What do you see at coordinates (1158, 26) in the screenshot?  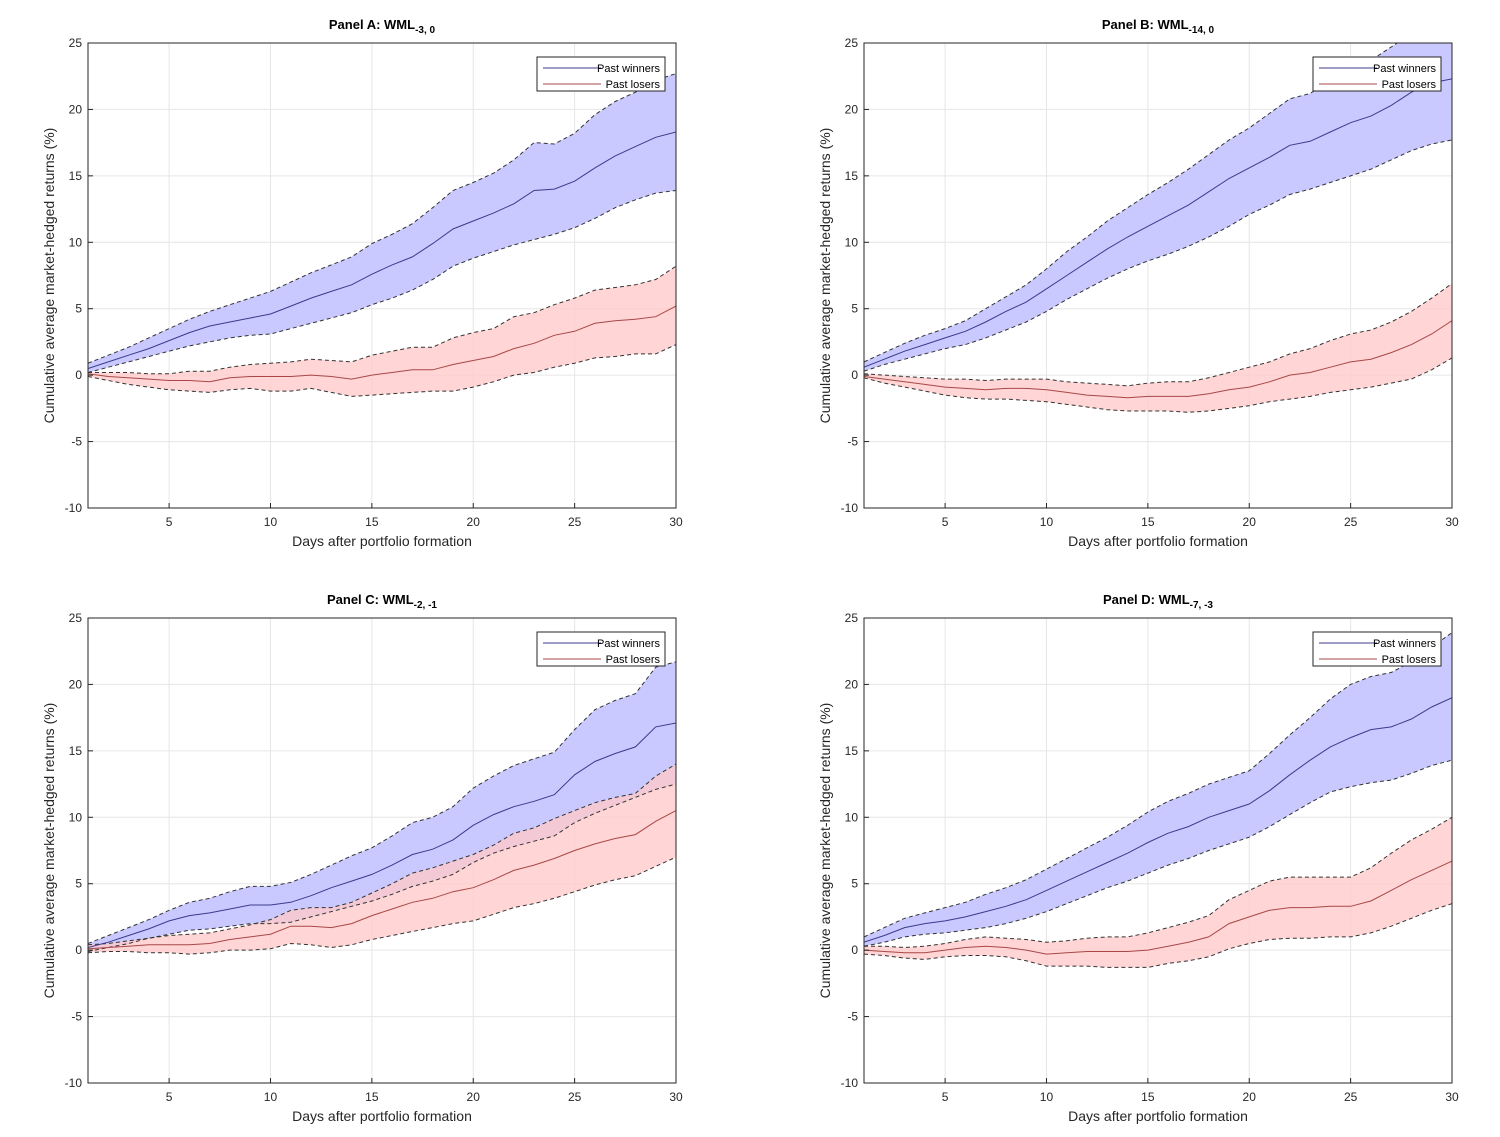 I see `panel-title: Panel B: WML-14, 0` at bounding box center [1158, 26].